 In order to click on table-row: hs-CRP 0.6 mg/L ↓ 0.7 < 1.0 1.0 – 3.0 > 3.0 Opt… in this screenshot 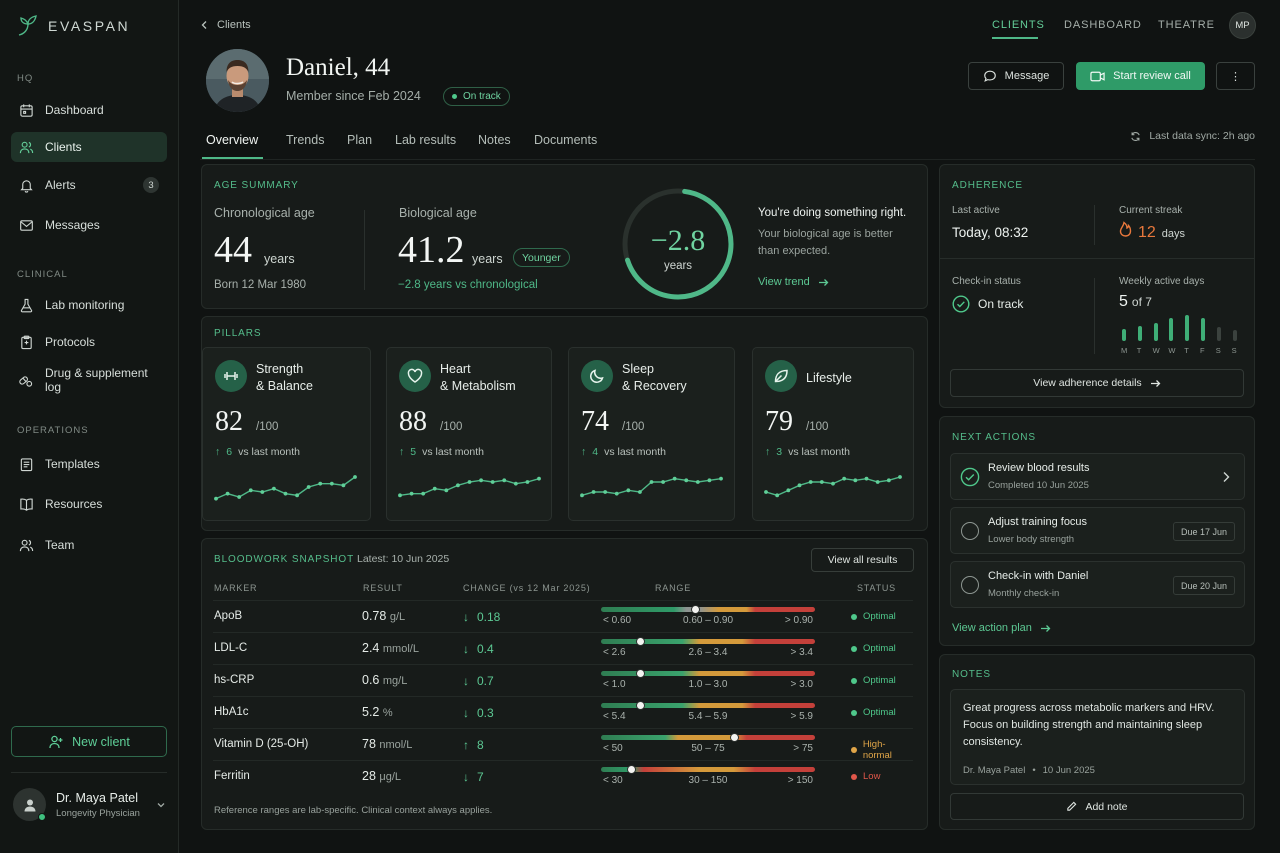, I will do `click(563, 680)`.